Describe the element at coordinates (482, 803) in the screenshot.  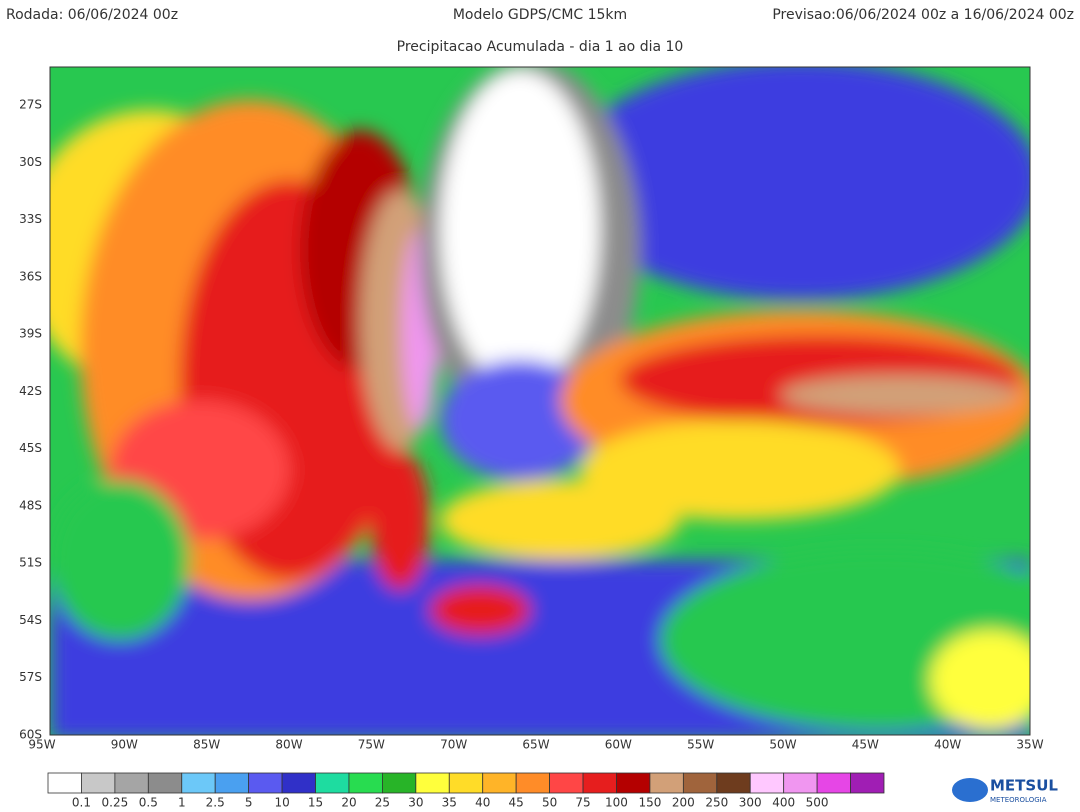
I see `colorbar-label: 40` at that location.